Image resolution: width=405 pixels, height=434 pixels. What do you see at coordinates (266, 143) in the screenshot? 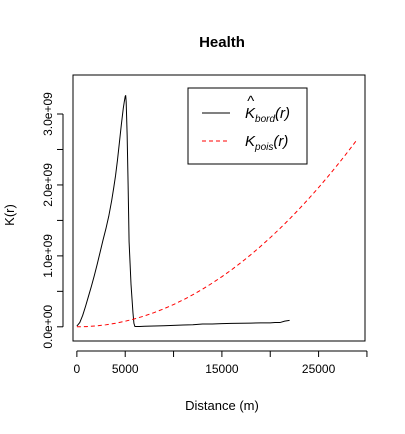
I see `legend-label-1: Kpois(r)` at bounding box center [266, 143].